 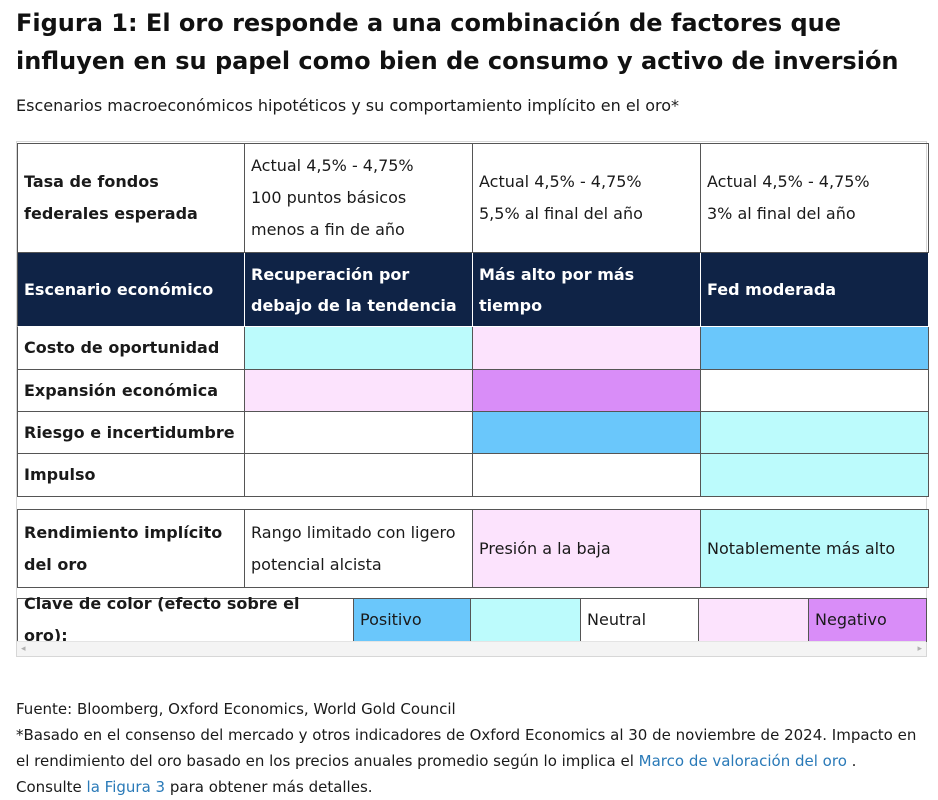 What do you see at coordinates (587, 290) in the screenshot?
I see `header-higher-longer: Más alto por más tiempo` at bounding box center [587, 290].